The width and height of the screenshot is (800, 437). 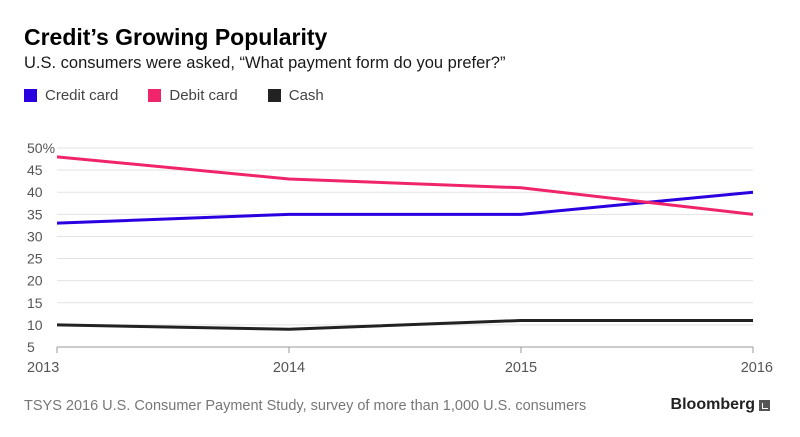 What do you see at coordinates (203, 95) in the screenshot?
I see `legend-label: Debit card` at bounding box center [203, 95].